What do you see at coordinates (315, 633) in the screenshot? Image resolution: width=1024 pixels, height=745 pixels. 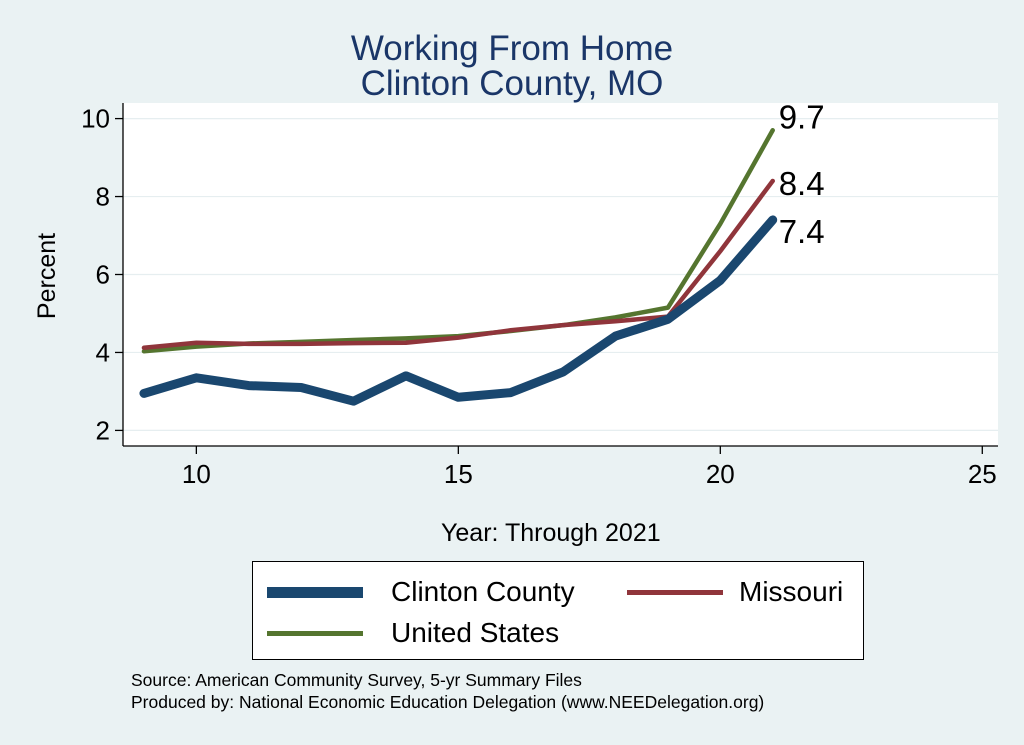 I see `legend-swatch-united-states` at bounding box center [315, 633].